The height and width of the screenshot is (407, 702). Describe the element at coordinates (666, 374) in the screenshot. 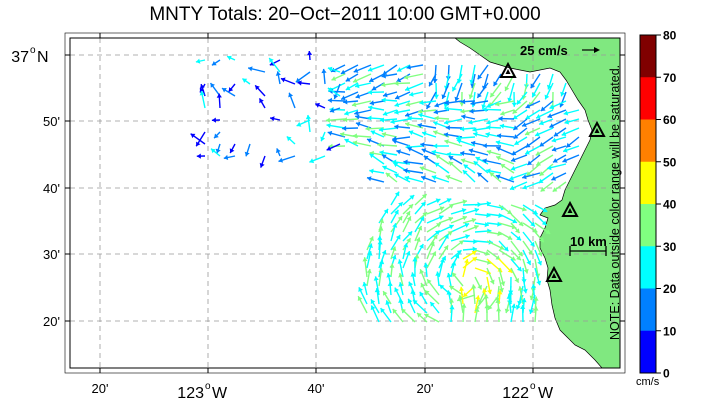

I see `colorbar-tick-label: 0` at that location.